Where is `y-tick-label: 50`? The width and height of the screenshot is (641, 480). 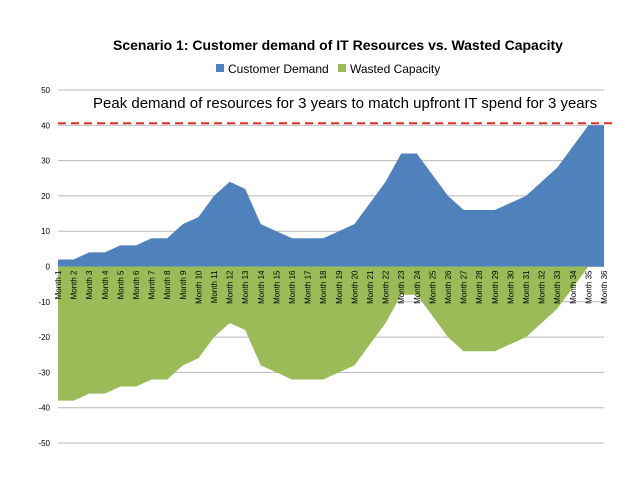
y-tick-label: 50 is located at coordinates (45, 90).